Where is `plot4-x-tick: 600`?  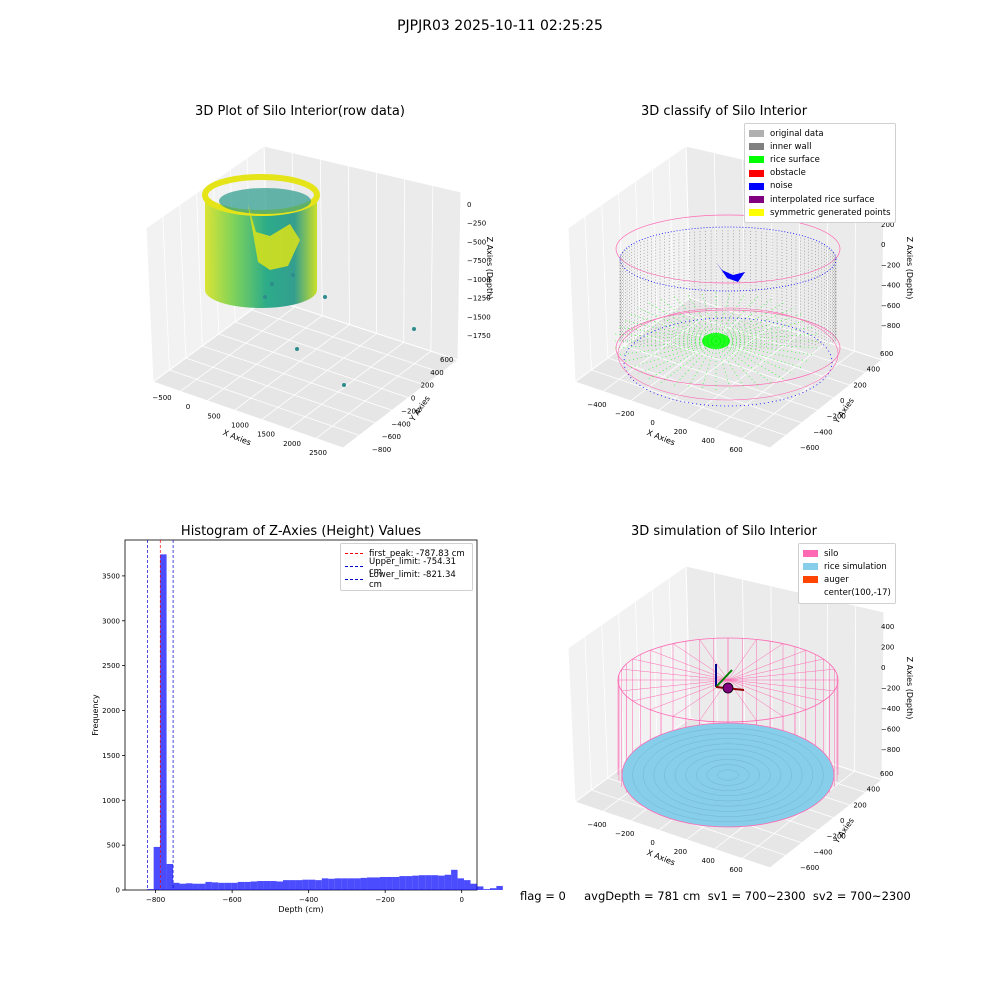
plot4-x-tick: 600 is located at coordinates (735, 870).